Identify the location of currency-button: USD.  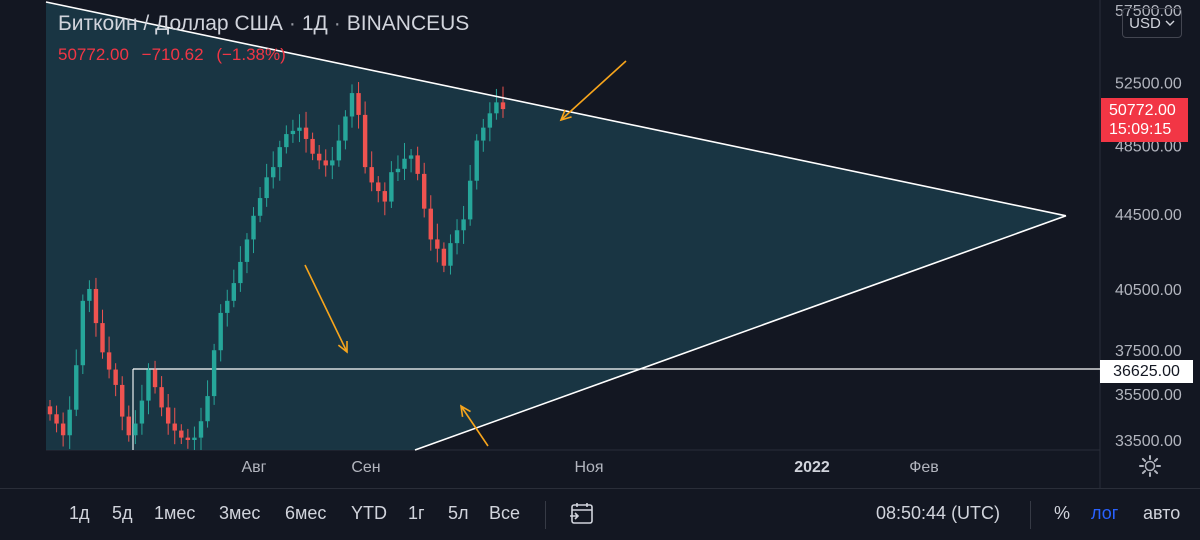
(1152, 23).